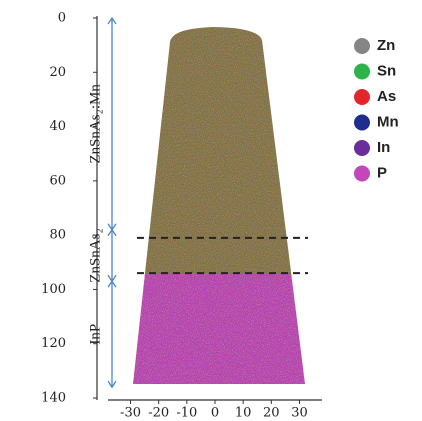 This screenshot has height=421, width=422. Describe the element at coordinates (299, 413) in the screenshot. I see `x-tick-label: 30` at that location.